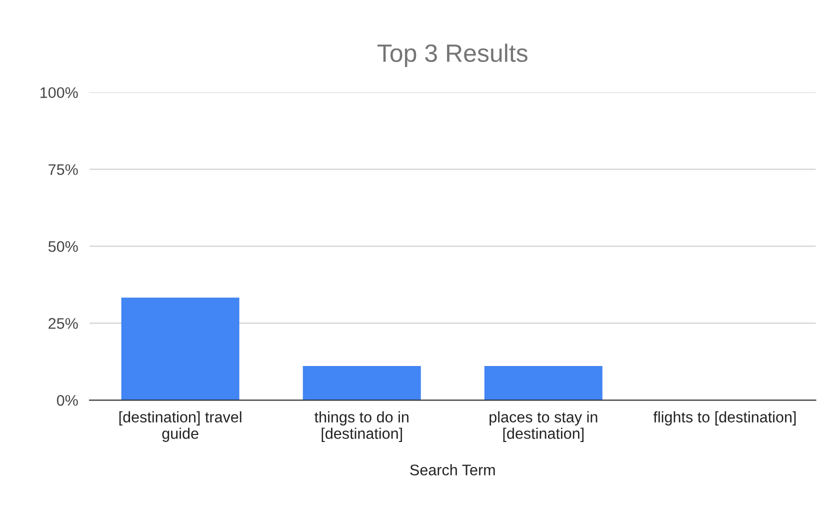 The image size is (829, 513). I want to click on y-tick-label: 50%, so click(63, 246).